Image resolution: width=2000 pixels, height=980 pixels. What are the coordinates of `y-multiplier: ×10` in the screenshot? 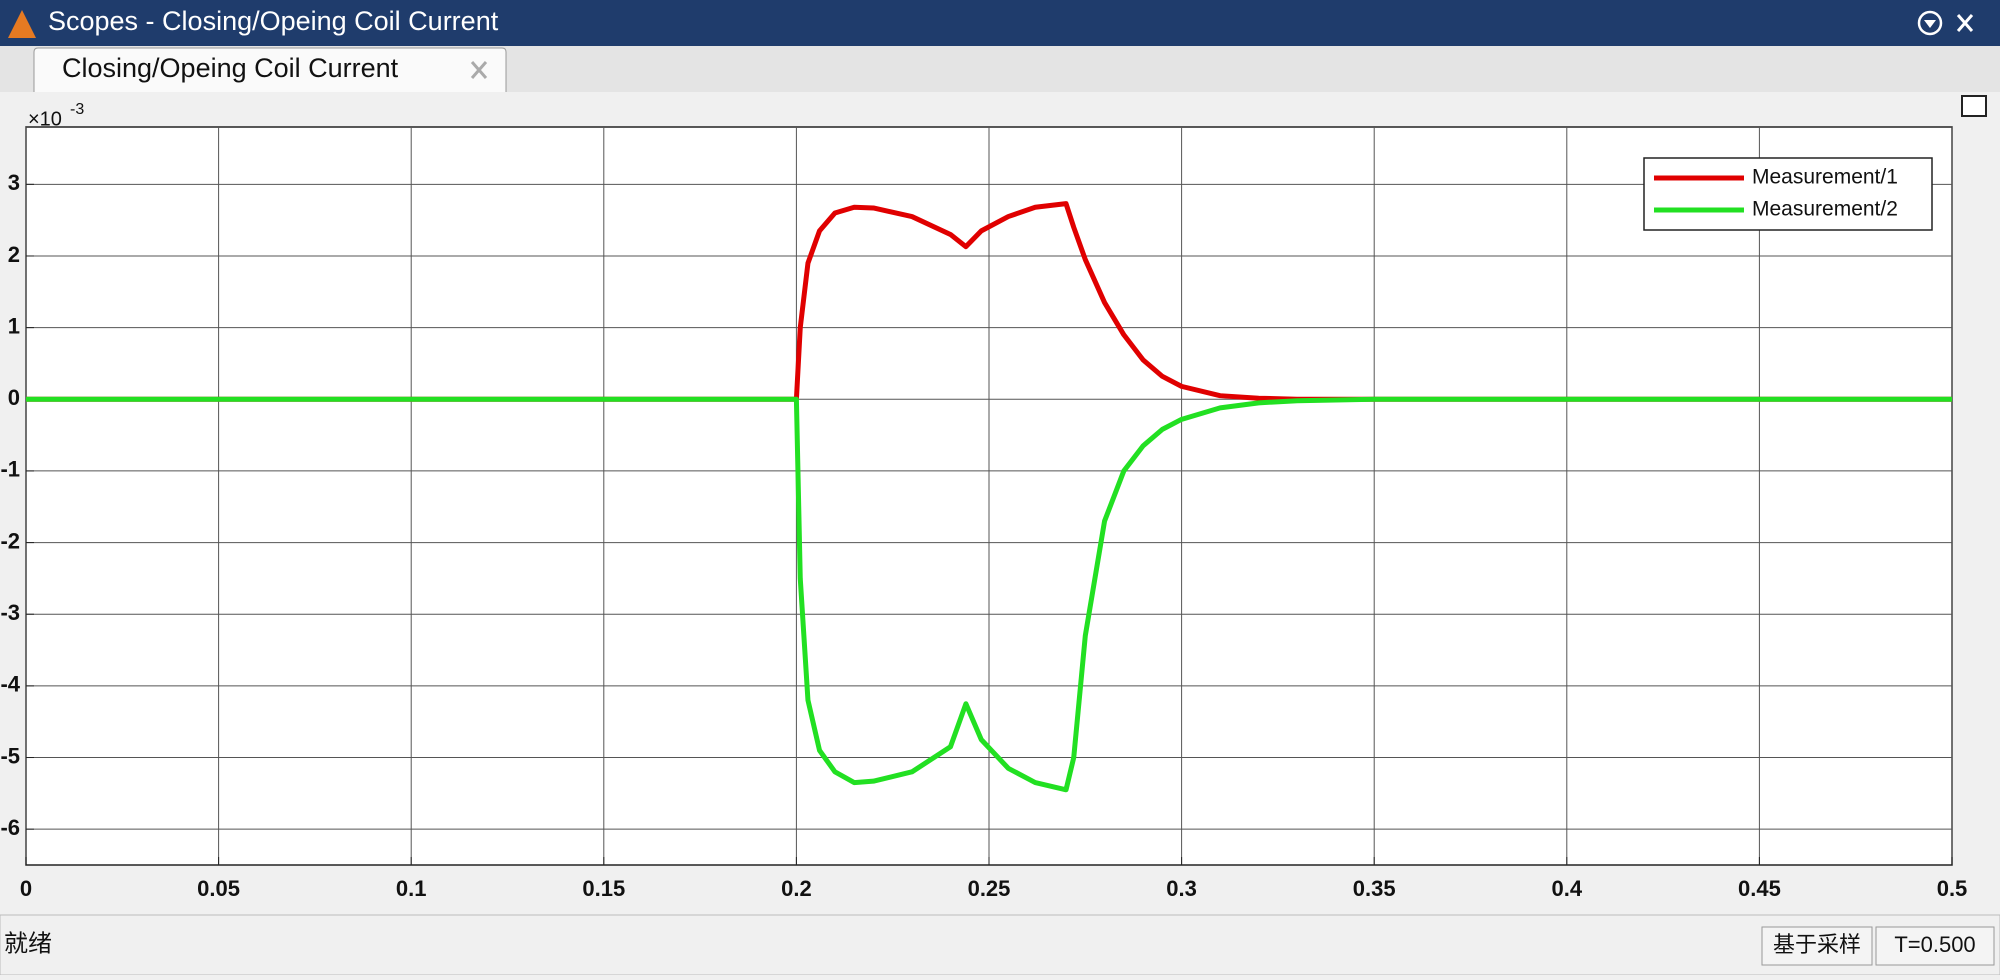 It's located at (45, 119).